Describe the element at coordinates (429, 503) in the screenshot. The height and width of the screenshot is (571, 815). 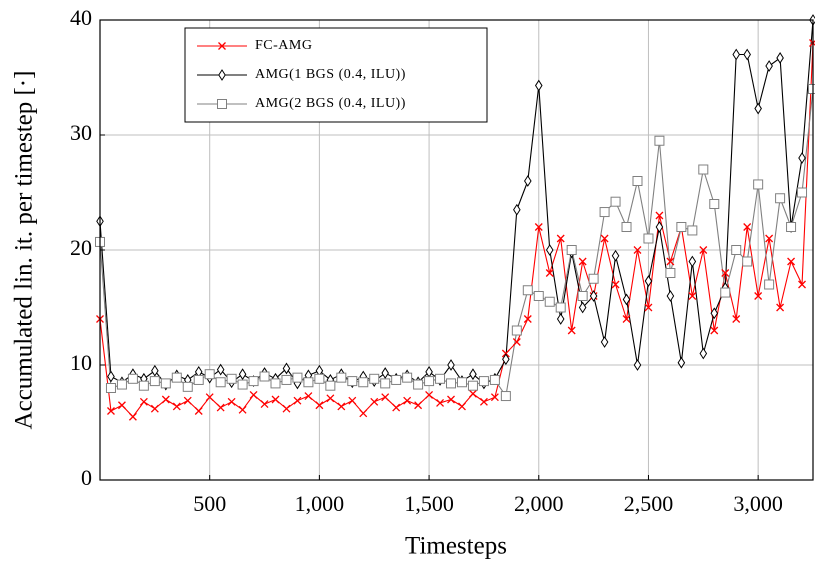
I see `x-tick-label: 1,500` at that location.